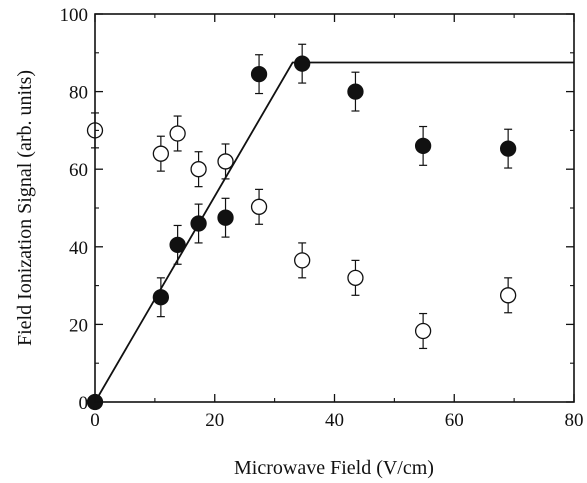  I want to click on x-tick-label: 80, so click(574, 420).